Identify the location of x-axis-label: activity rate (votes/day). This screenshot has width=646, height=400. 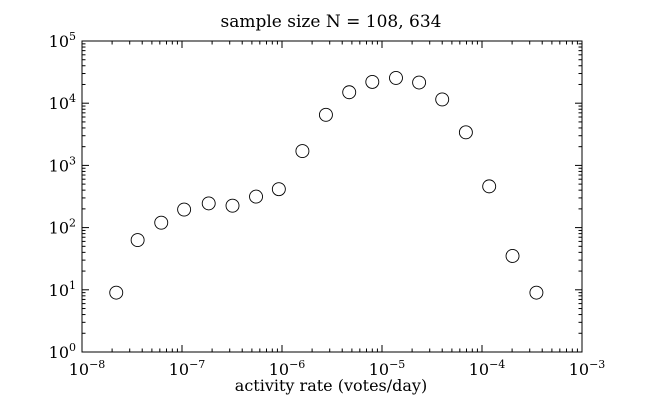
(331, 385).